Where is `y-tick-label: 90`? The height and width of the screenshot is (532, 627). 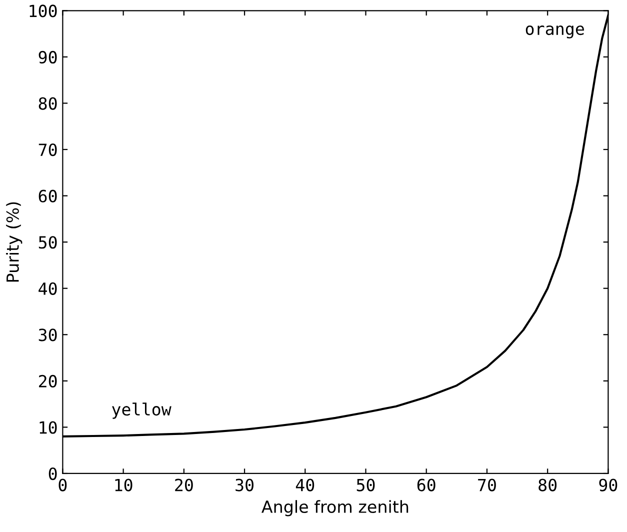
y-tick-label: 90 is located at coordinates (47, 57).